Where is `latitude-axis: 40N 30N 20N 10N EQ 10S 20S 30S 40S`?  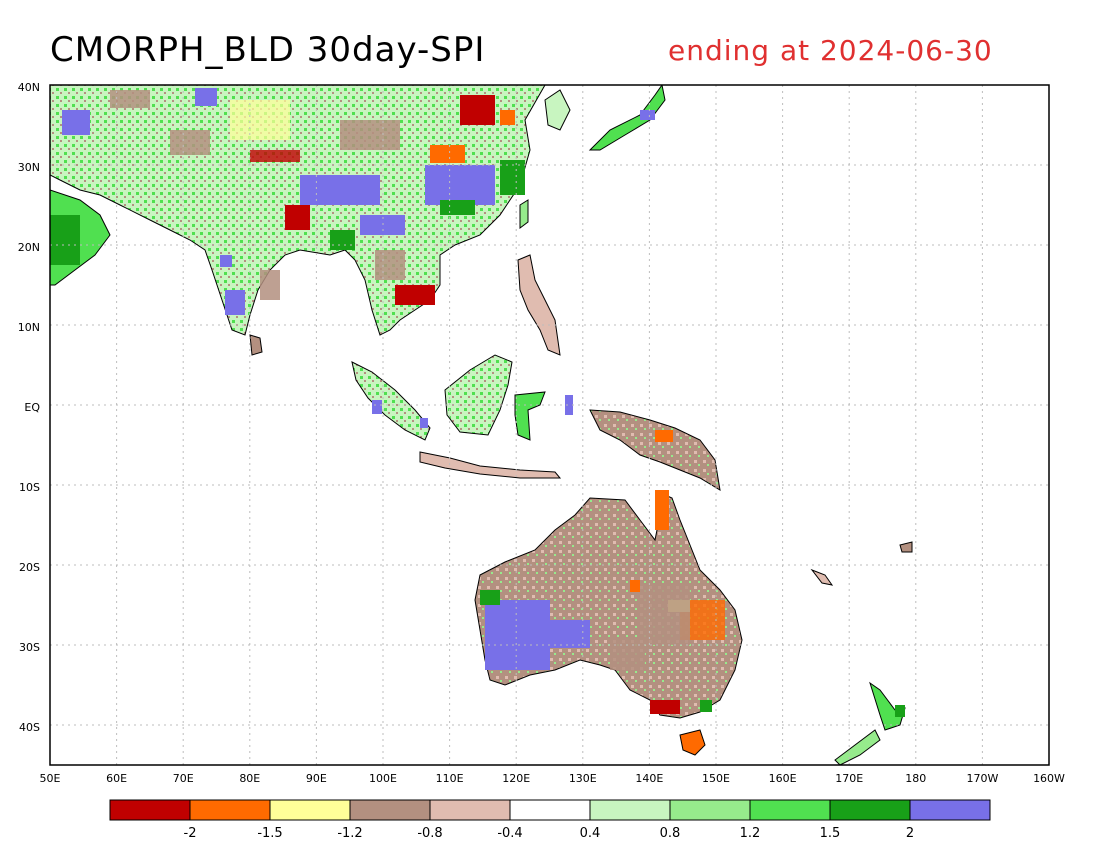 latitude-axis: 40N 30N 20N 10N EQ 10S 20S 30S 40S is located at coordinates (29, 407).